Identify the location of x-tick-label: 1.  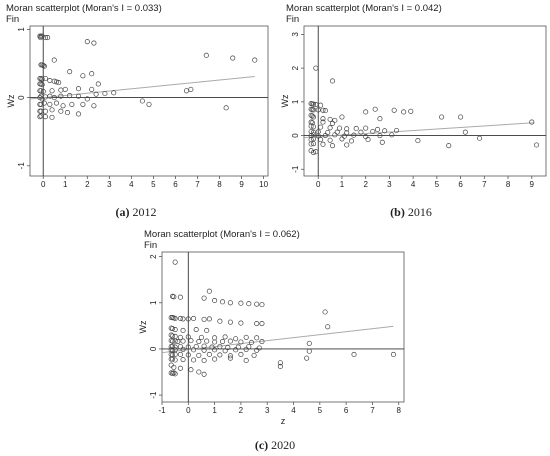
(342, 184).